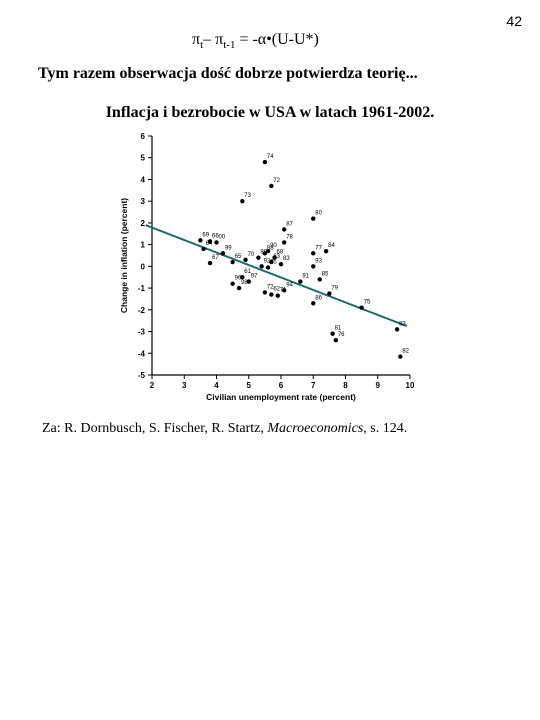  What do you see at coordinates (331, 246) in the screenshot?
I see `point-label: 84` at bounding box center [331, 246].